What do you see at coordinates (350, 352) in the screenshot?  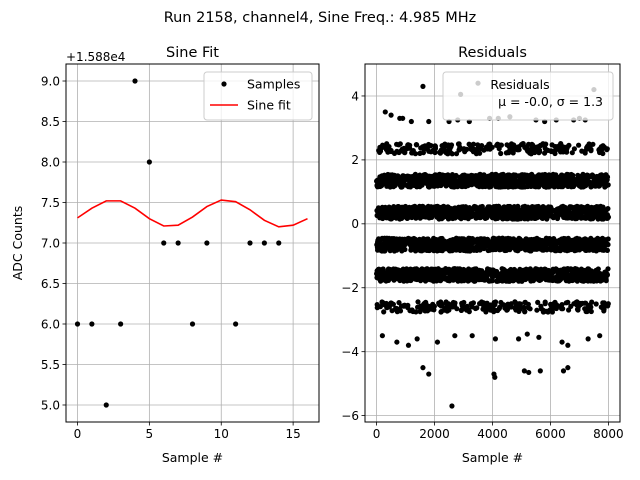 I see `y-tick-label: −4` at bounding box center [350, 352].